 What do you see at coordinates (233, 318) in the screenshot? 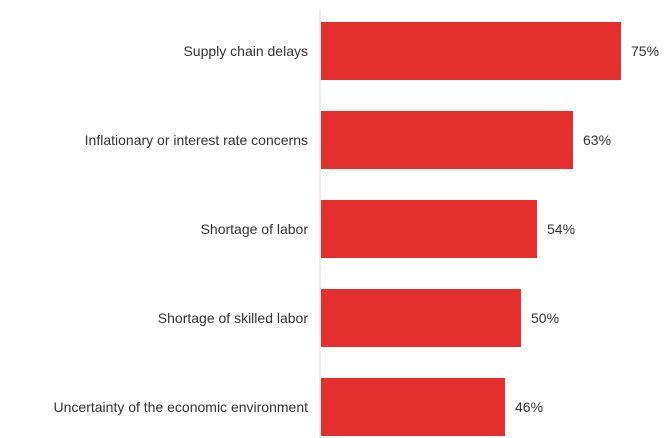
I see `category-label-4: Shortage of skilled labor` at bounding box center [233, 318].